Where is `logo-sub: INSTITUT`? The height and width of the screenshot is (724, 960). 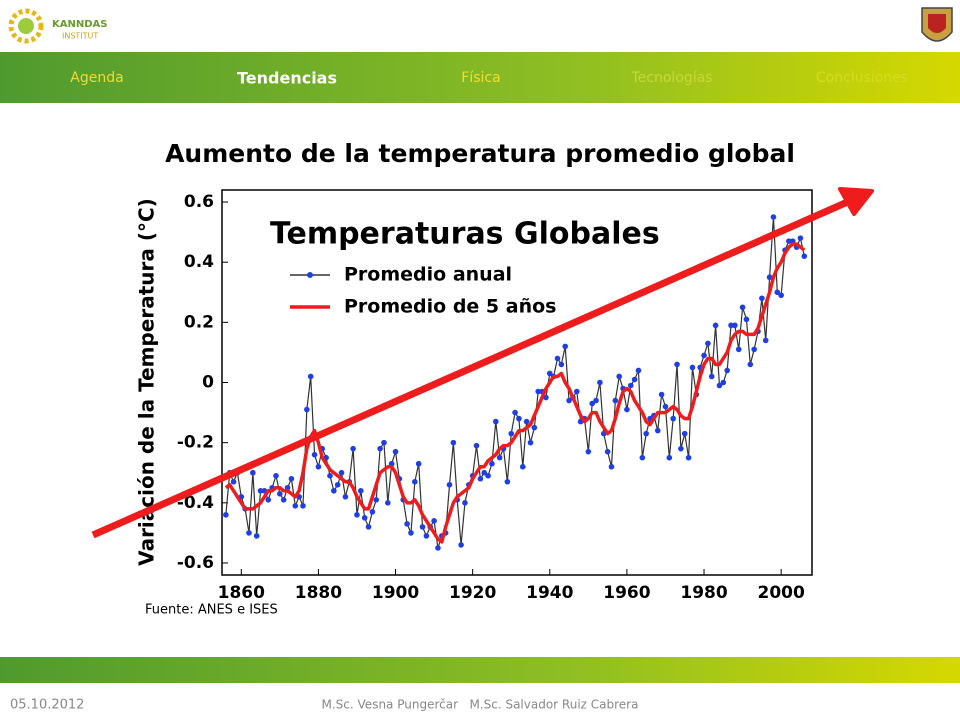
logo-sub: INSTITUT is located at coordinates (80, 36).